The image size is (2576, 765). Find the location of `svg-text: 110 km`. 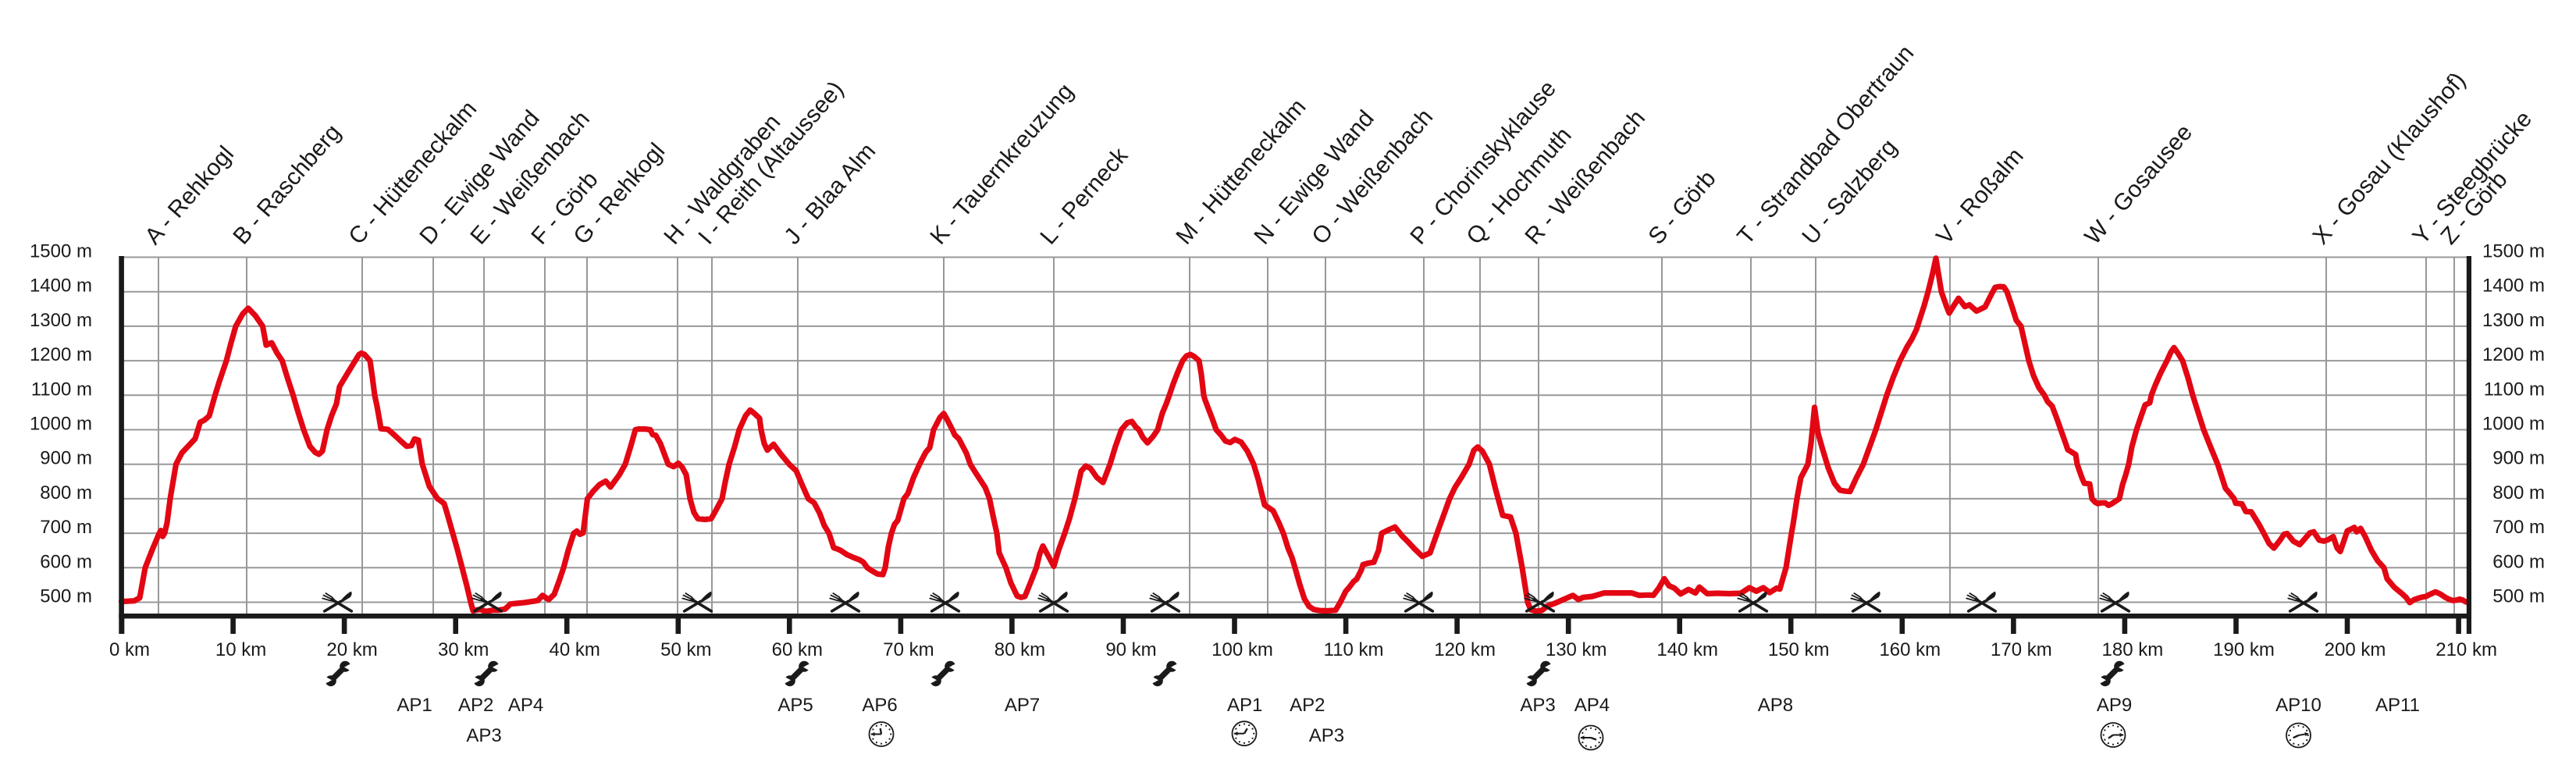

svg-text: 110 km is located at coordinates (1354, 649).